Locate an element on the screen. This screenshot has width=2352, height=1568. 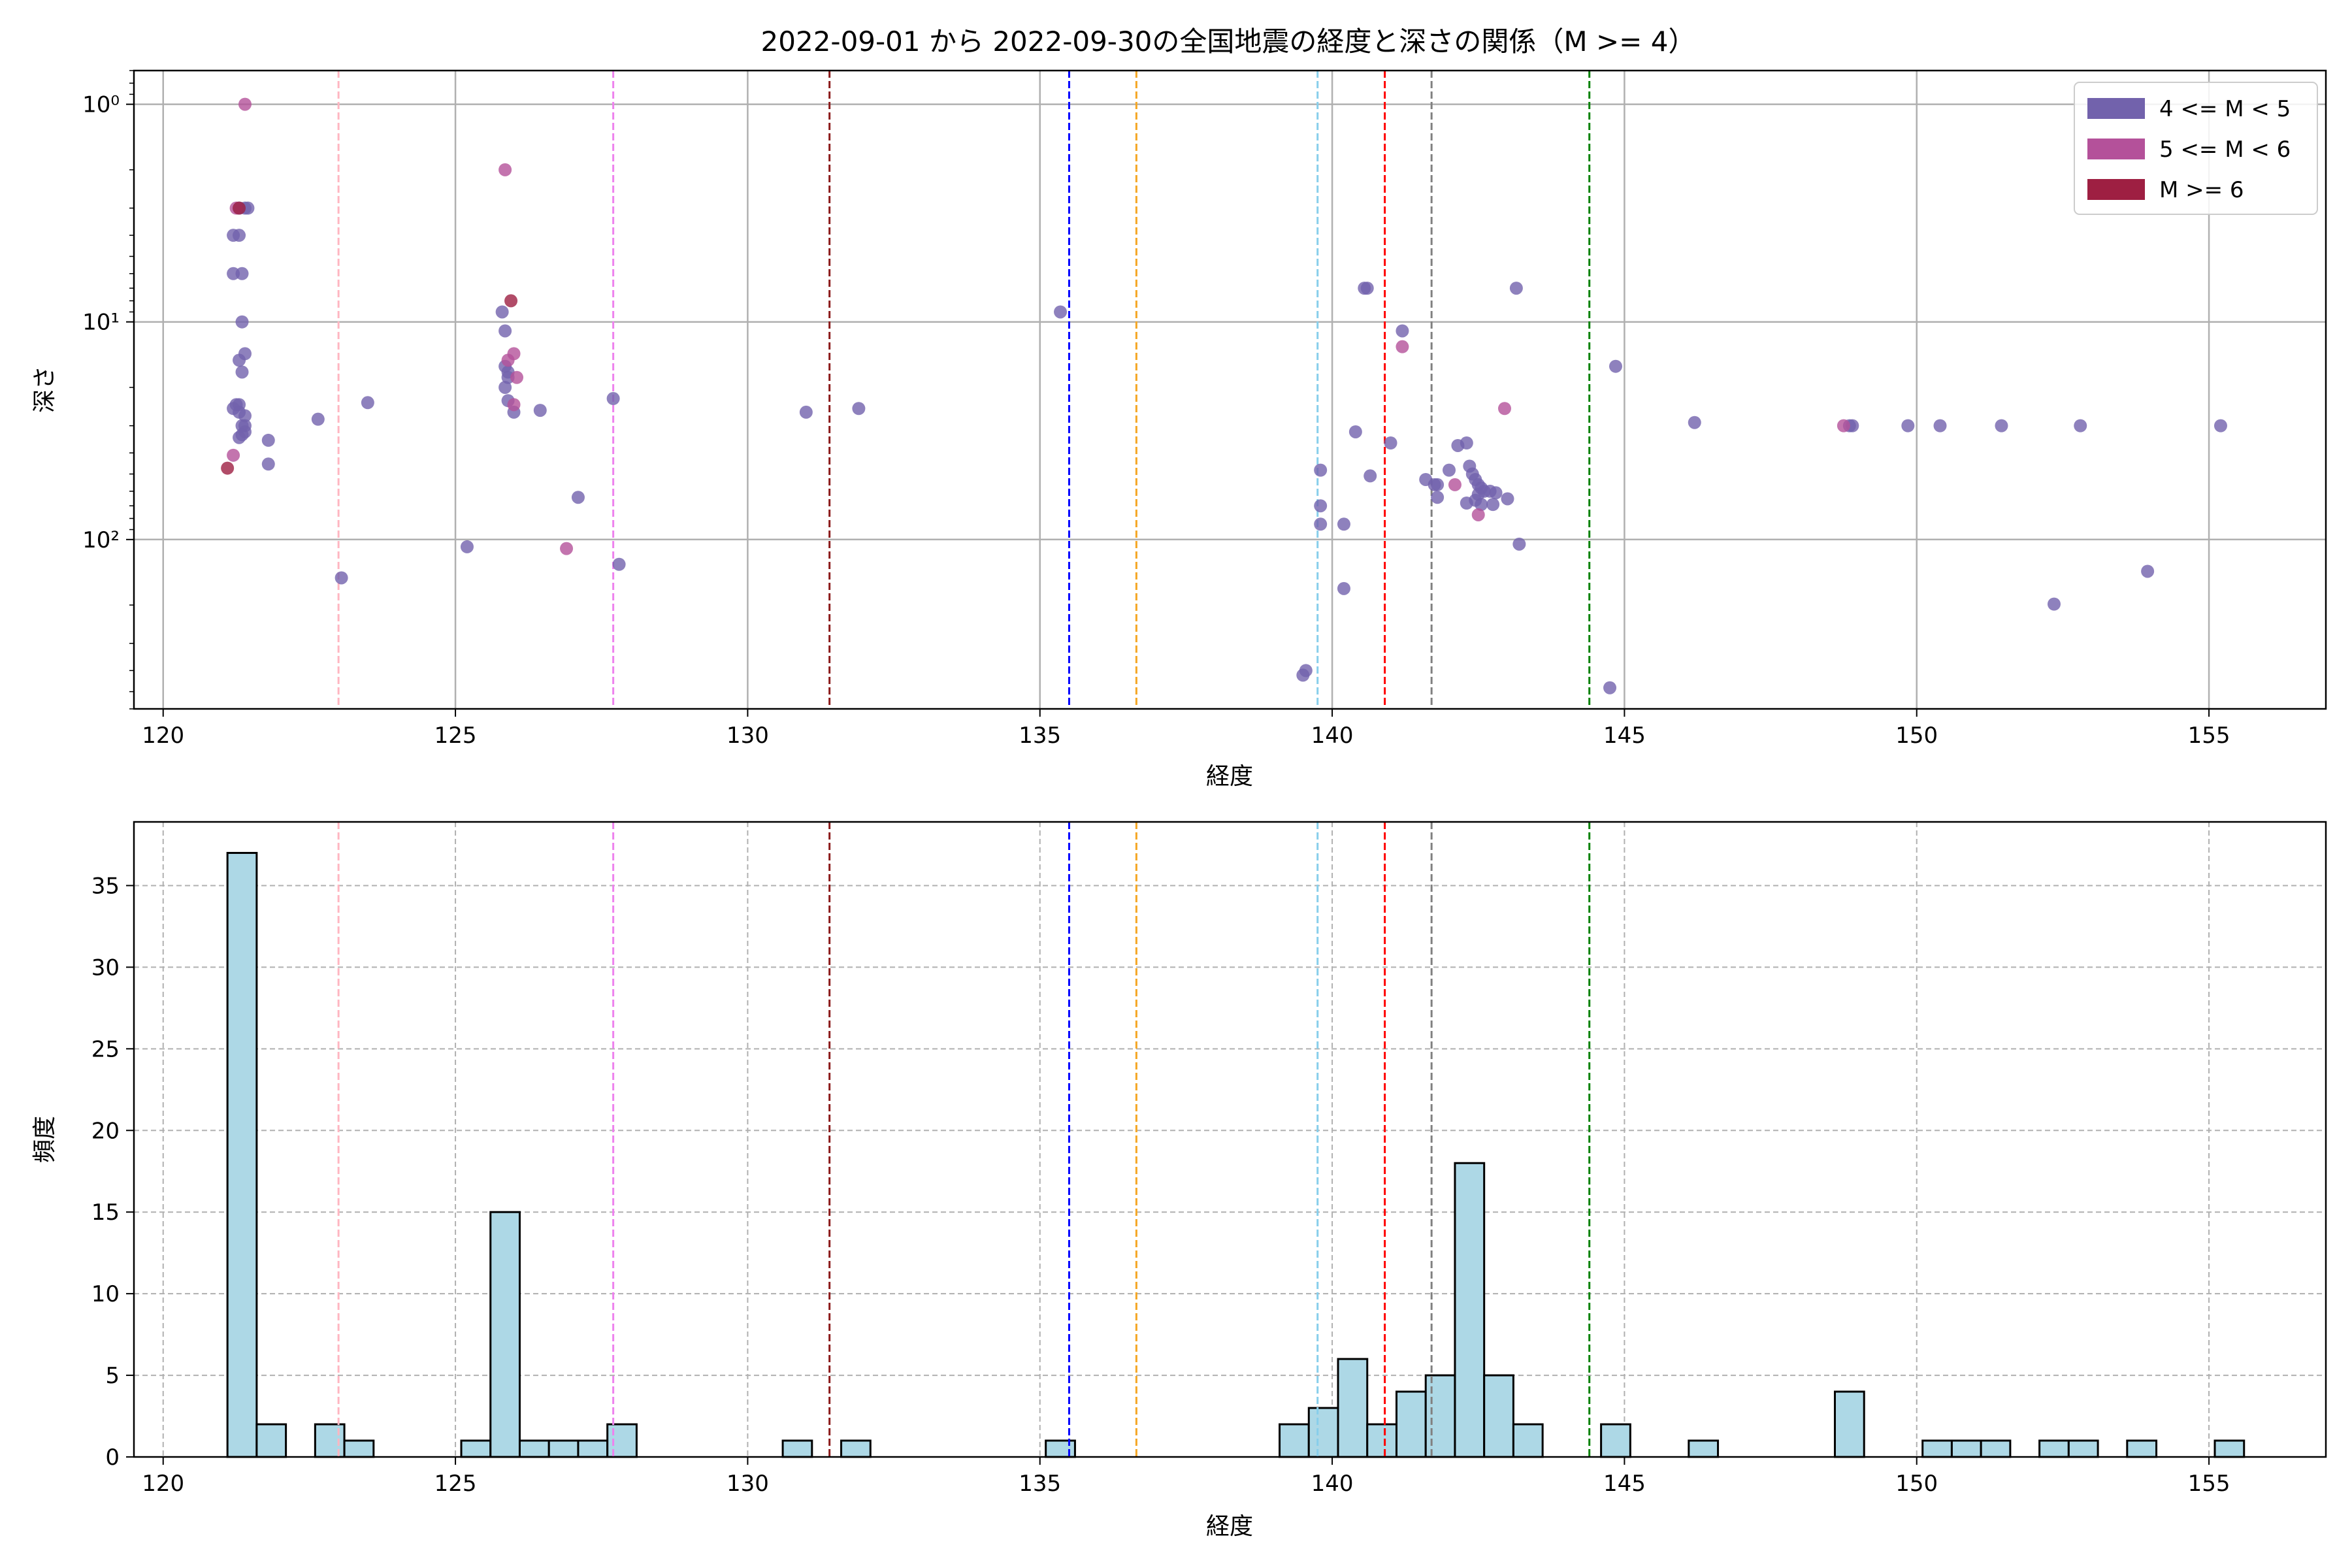
histogram-y-tick-label: 30 is located at coordinates (105, 968).